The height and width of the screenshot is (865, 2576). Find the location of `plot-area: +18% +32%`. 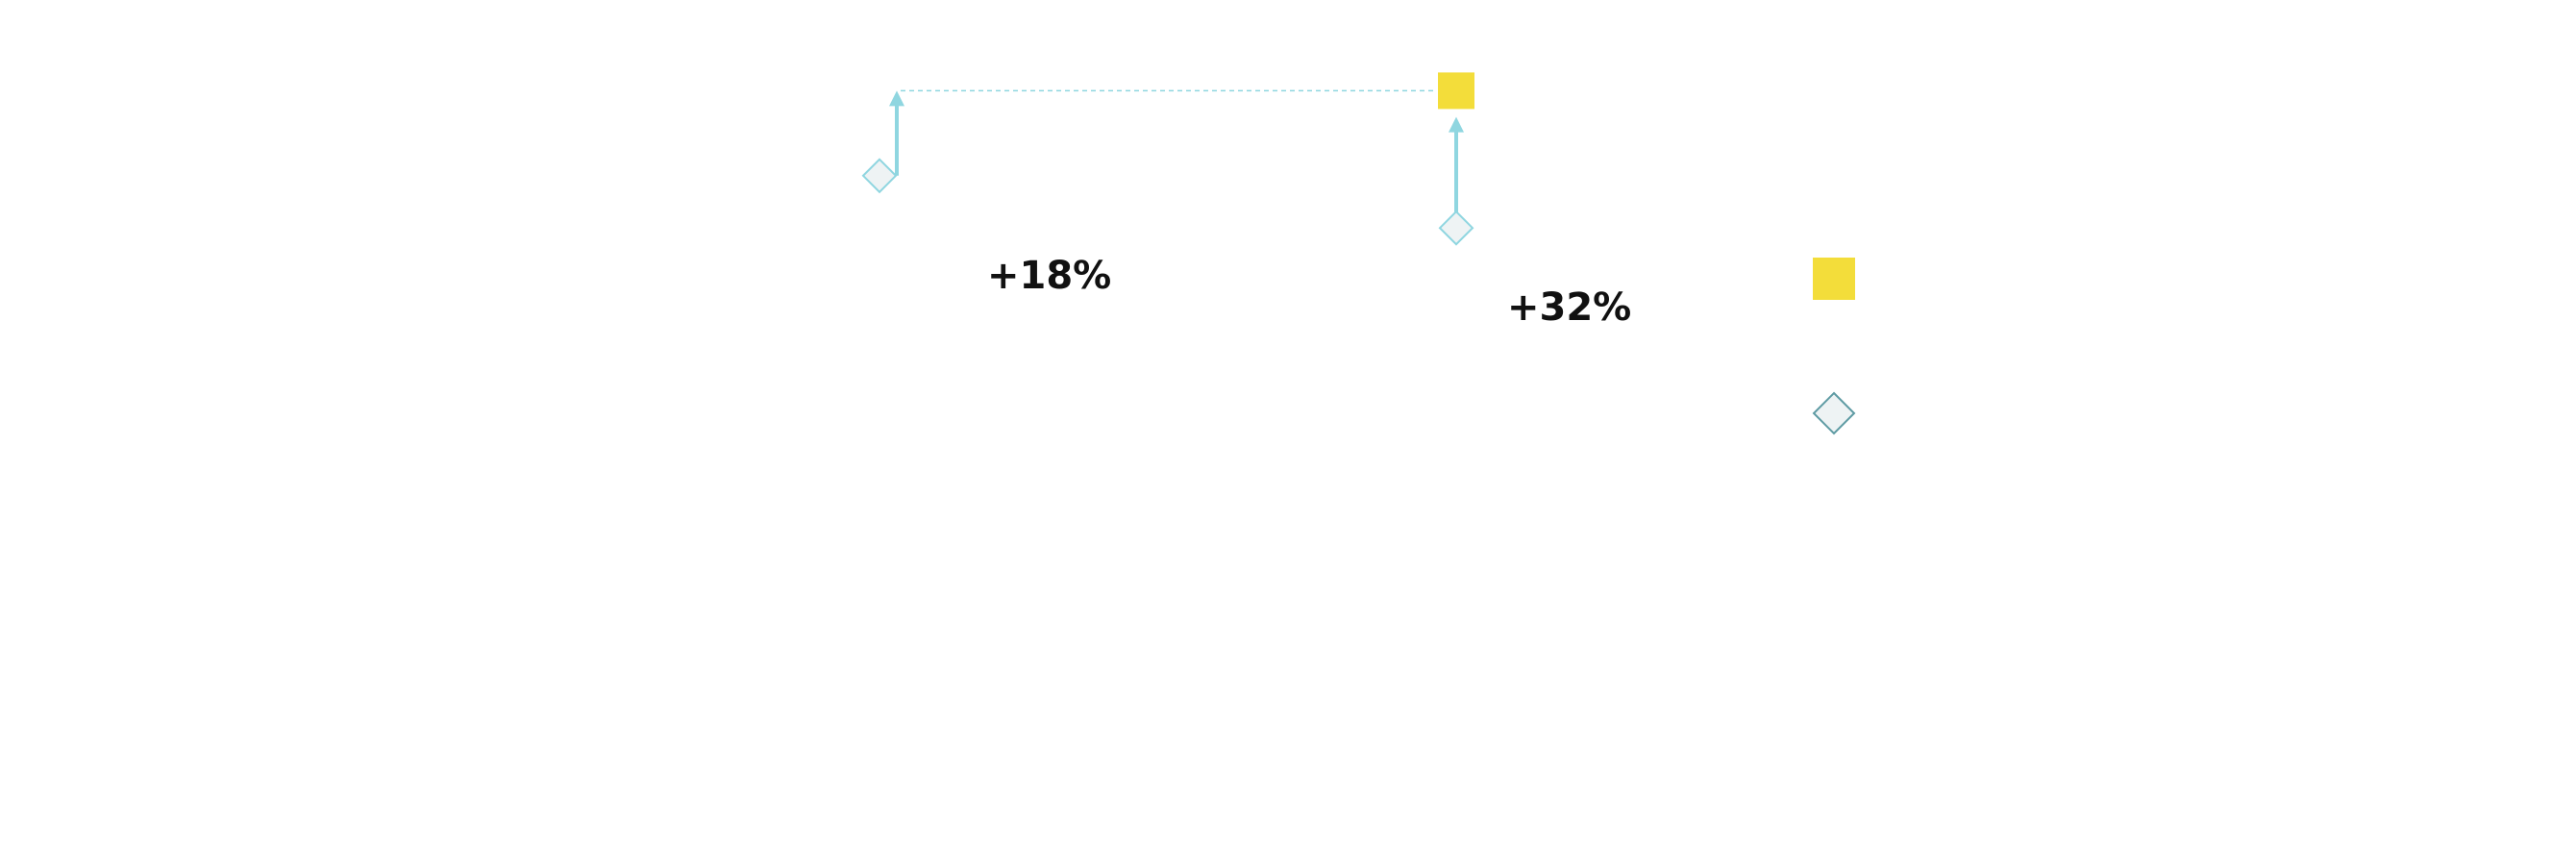

plot-area: +18% +32% is located at coordinates (1246, 201).